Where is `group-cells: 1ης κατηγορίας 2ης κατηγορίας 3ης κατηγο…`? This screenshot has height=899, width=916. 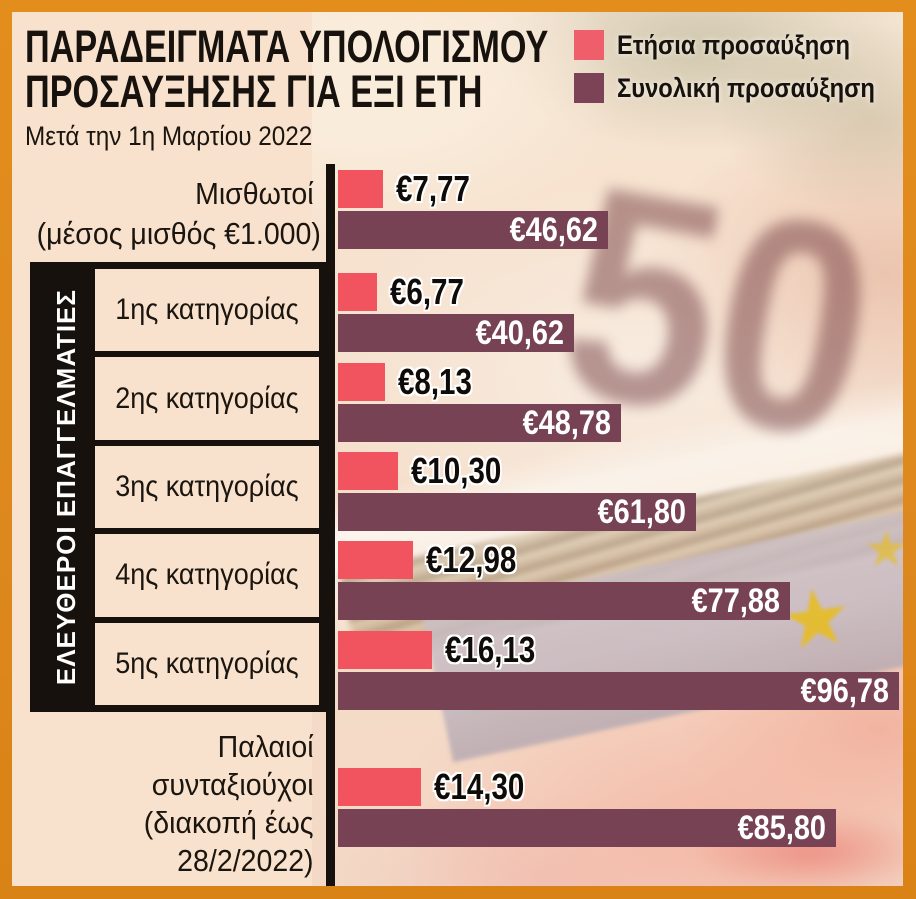 group-cells: 1ης κατηγορίας 2ης κατηγορίας 3ης κατηγο… is located at coordinates (207, 487).